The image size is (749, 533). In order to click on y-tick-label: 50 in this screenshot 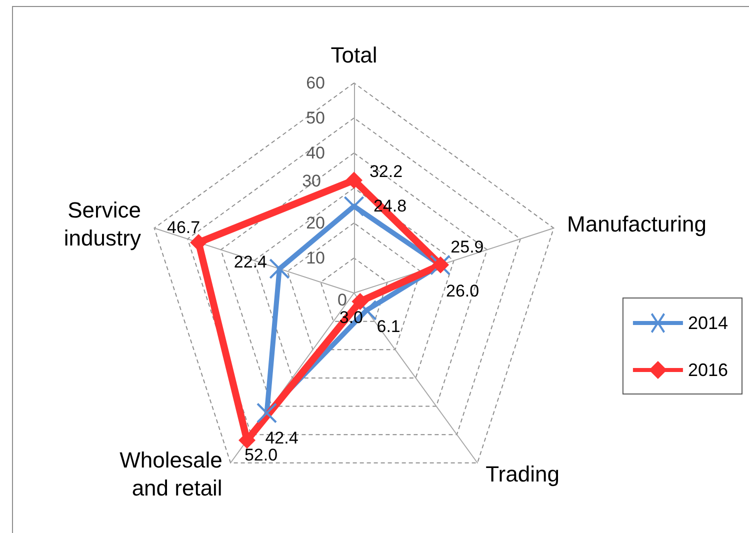, I will do `click(315, 118)`.